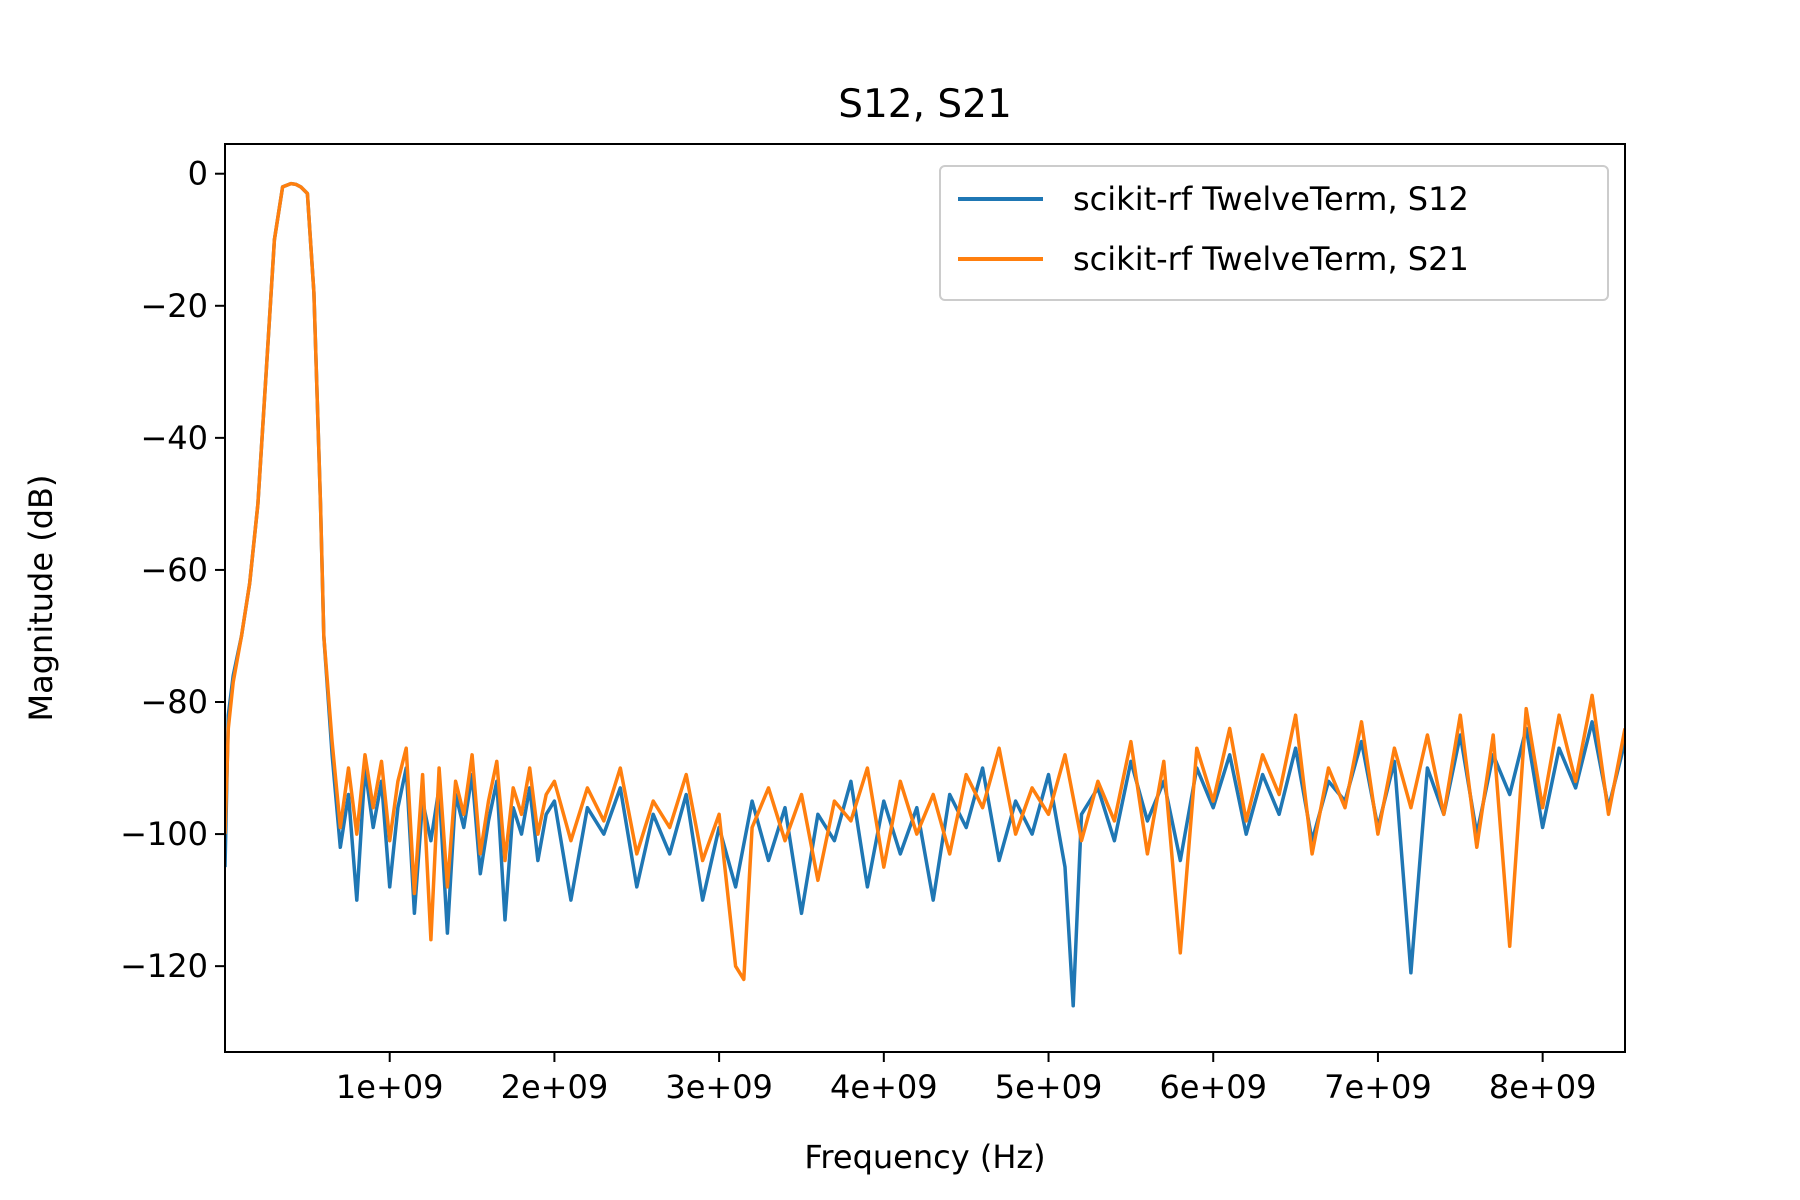 The width and height of the screenshot is (1800, 1200). I want to click on y-tick-label: −100, so click(164, 834).